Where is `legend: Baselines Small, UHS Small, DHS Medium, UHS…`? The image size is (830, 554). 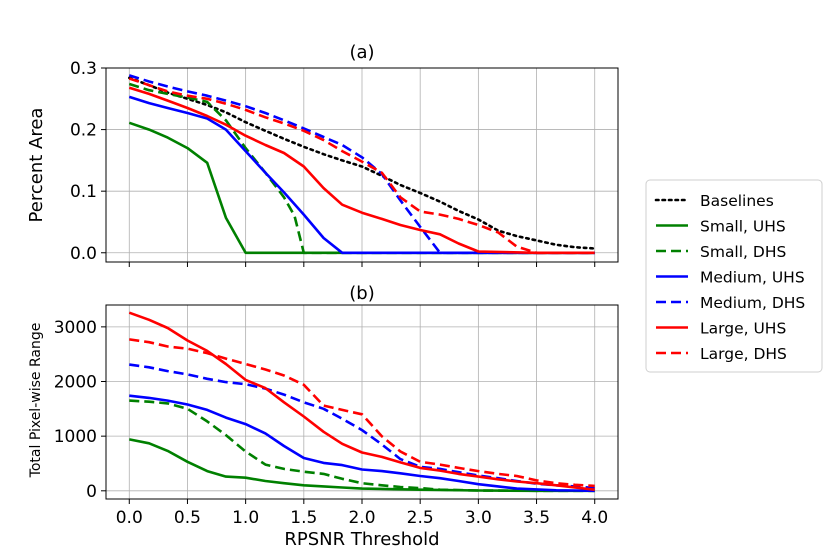
legend: Baselines Small, UHS Small, DHS Medium, UHS… is located at coordinates (734, 276).